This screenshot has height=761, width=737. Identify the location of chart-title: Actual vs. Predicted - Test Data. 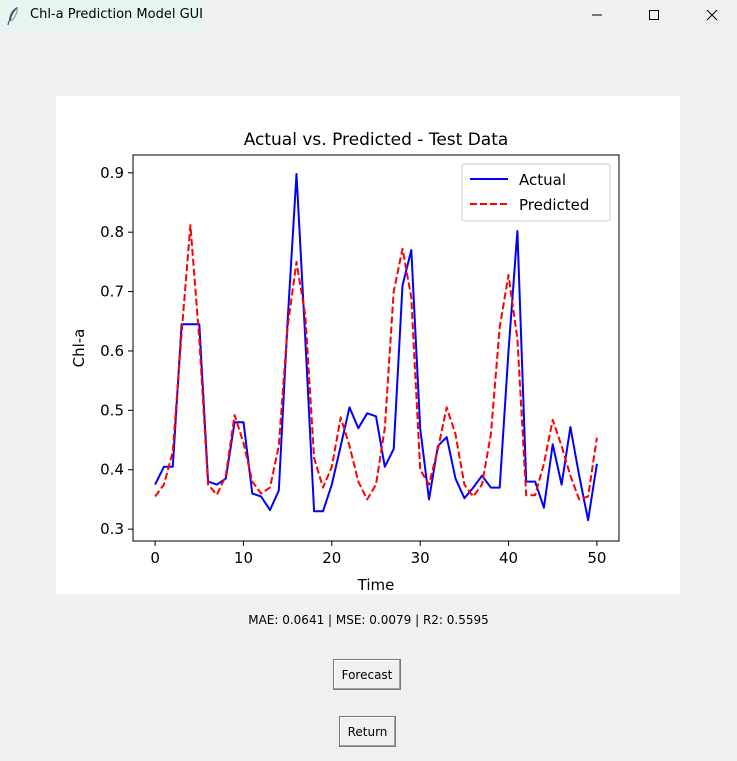
(376, 140).